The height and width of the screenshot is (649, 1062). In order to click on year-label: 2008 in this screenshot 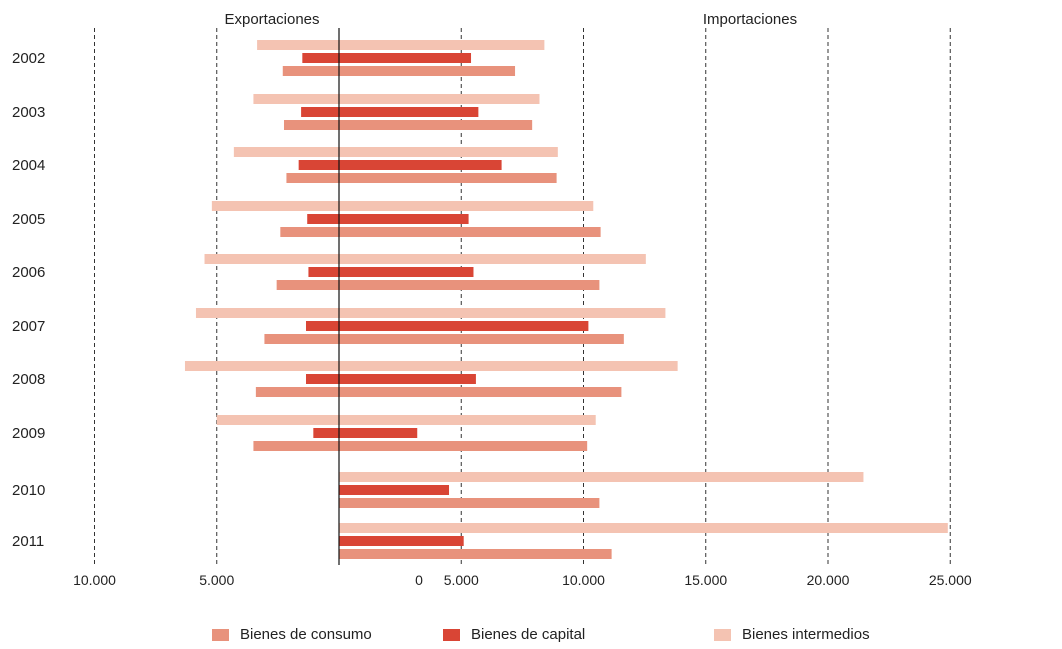, I will do `click(28, 379)`.